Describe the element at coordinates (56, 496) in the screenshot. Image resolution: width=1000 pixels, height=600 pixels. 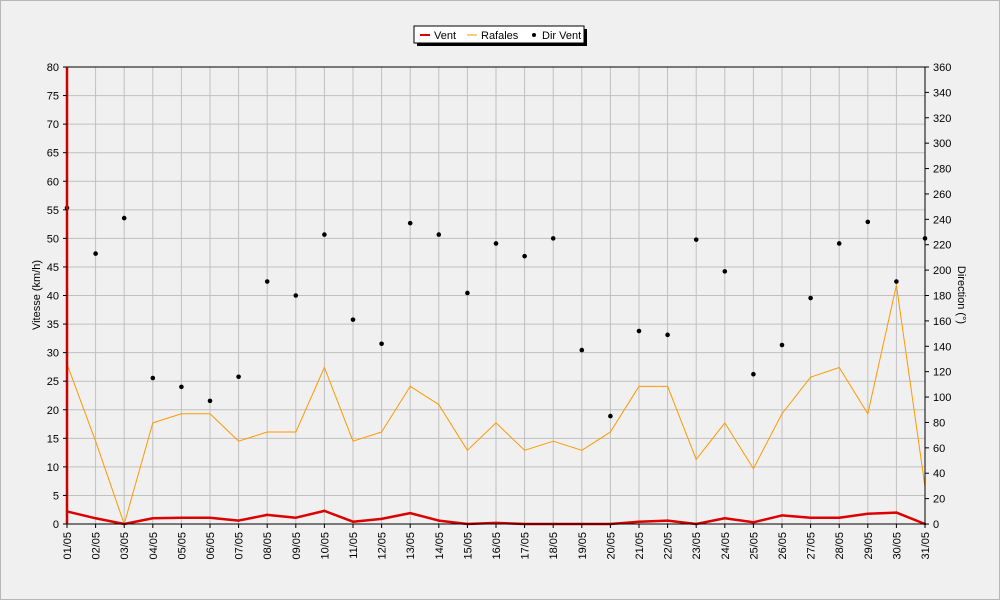
I see `y-left-tick-label: 5` at that location.